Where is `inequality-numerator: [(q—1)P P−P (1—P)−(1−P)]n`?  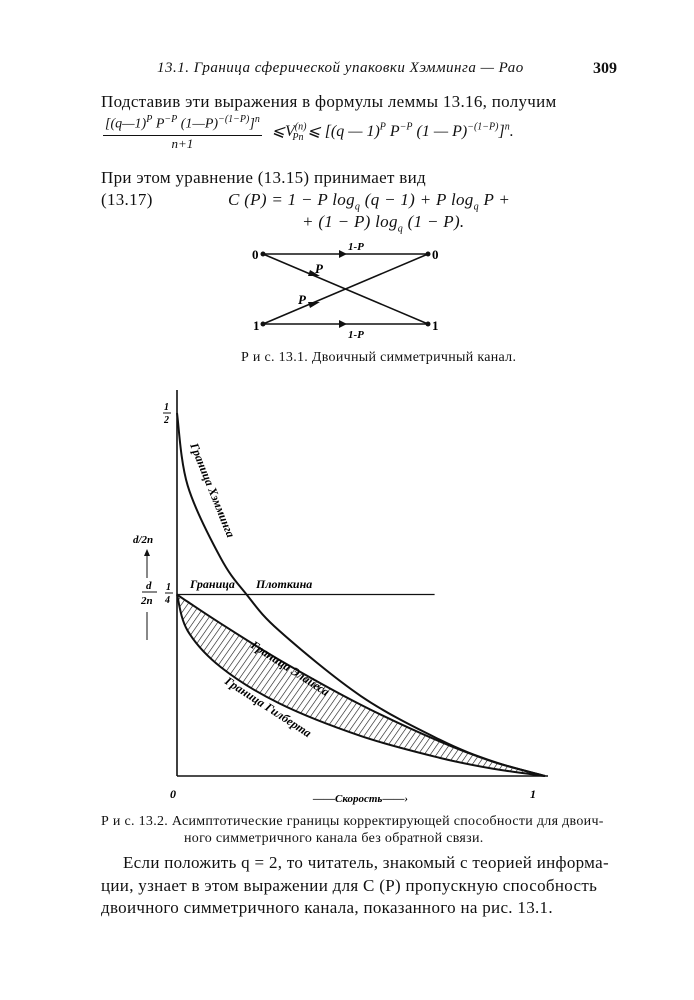 inequality-numerator: [(q—1)P P−P (1—P)−(1−P)]n is located at coordinates (182, 125).